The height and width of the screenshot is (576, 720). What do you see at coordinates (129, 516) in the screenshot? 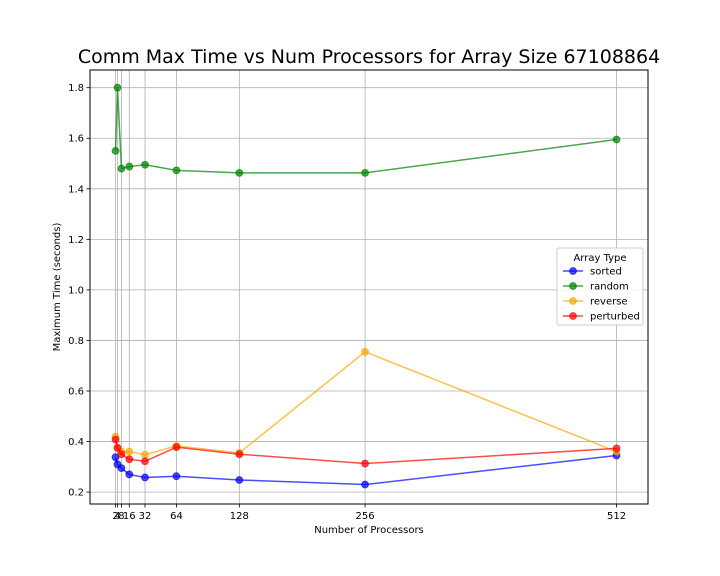
I see `x-tick-label: 16` at bounding box center [129, 516].